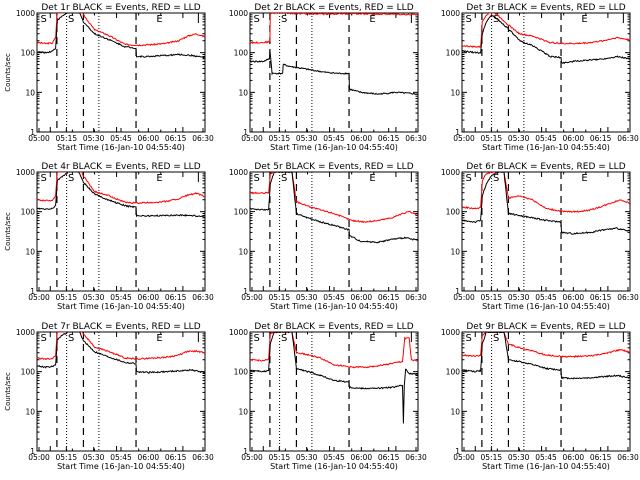 This screenshot has width=640, height=480. I want to click on panel-title: Det 4r BLACK = Events, RED = LLD, so click(120, 167).